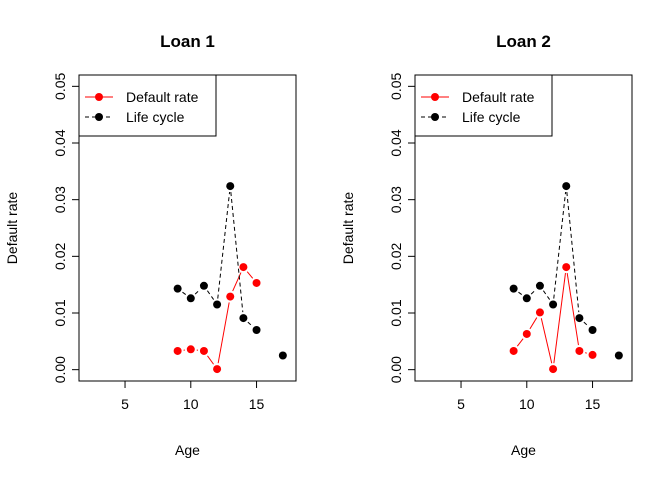  I want to click on chart-title: Loan 1, so click(187, 41).